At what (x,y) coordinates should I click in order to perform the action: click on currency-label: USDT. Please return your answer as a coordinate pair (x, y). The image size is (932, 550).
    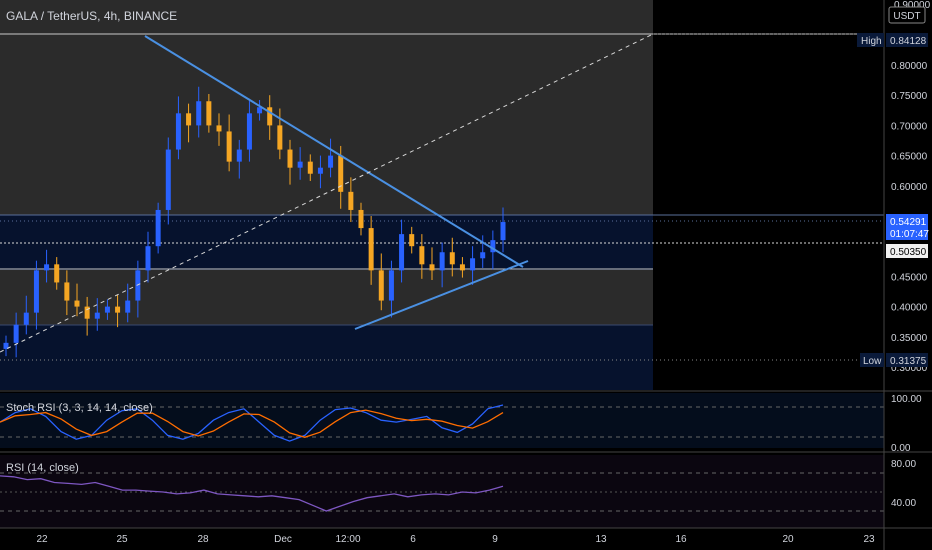
    Looking at the image, I should click on (906, 16).